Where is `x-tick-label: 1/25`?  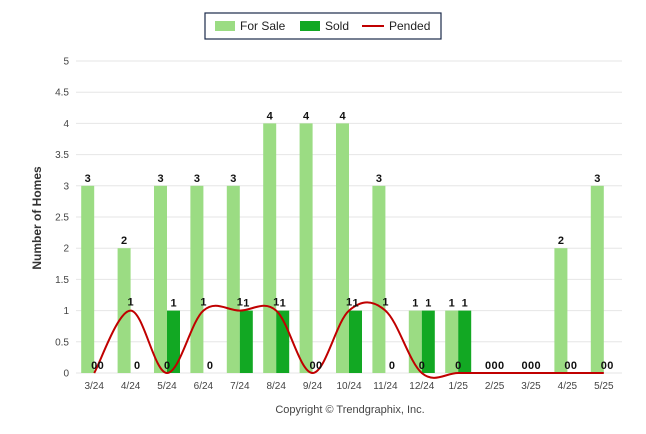 x-tick-label: 1/25 is located at coordinates (458, 386).